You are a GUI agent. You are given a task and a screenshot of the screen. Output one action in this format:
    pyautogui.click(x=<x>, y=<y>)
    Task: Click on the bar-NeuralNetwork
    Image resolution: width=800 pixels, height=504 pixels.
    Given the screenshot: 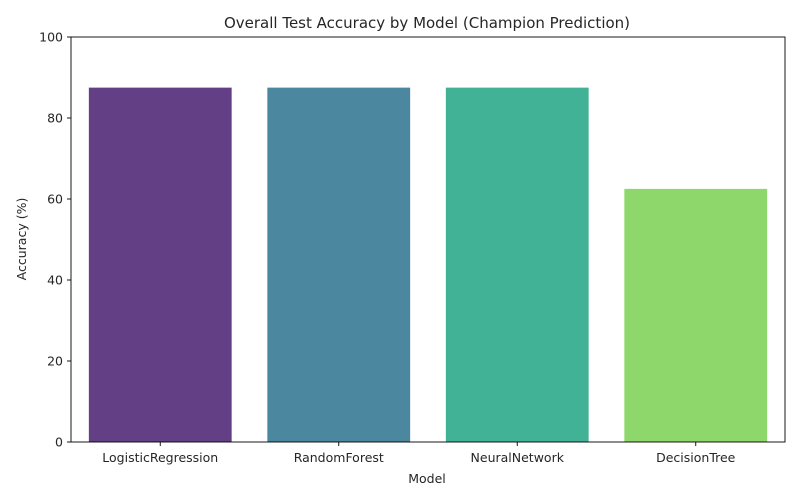 What is the action you would take?
    pyautogui.click(x=517, y=264)
    